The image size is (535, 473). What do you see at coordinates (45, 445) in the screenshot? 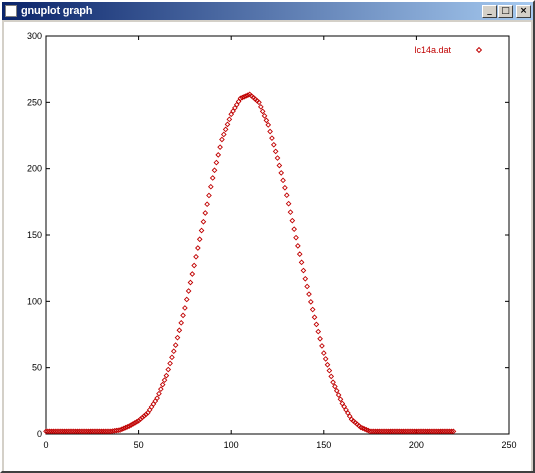
I see `x-tick-label: 0` at bounding box center [45, 445].